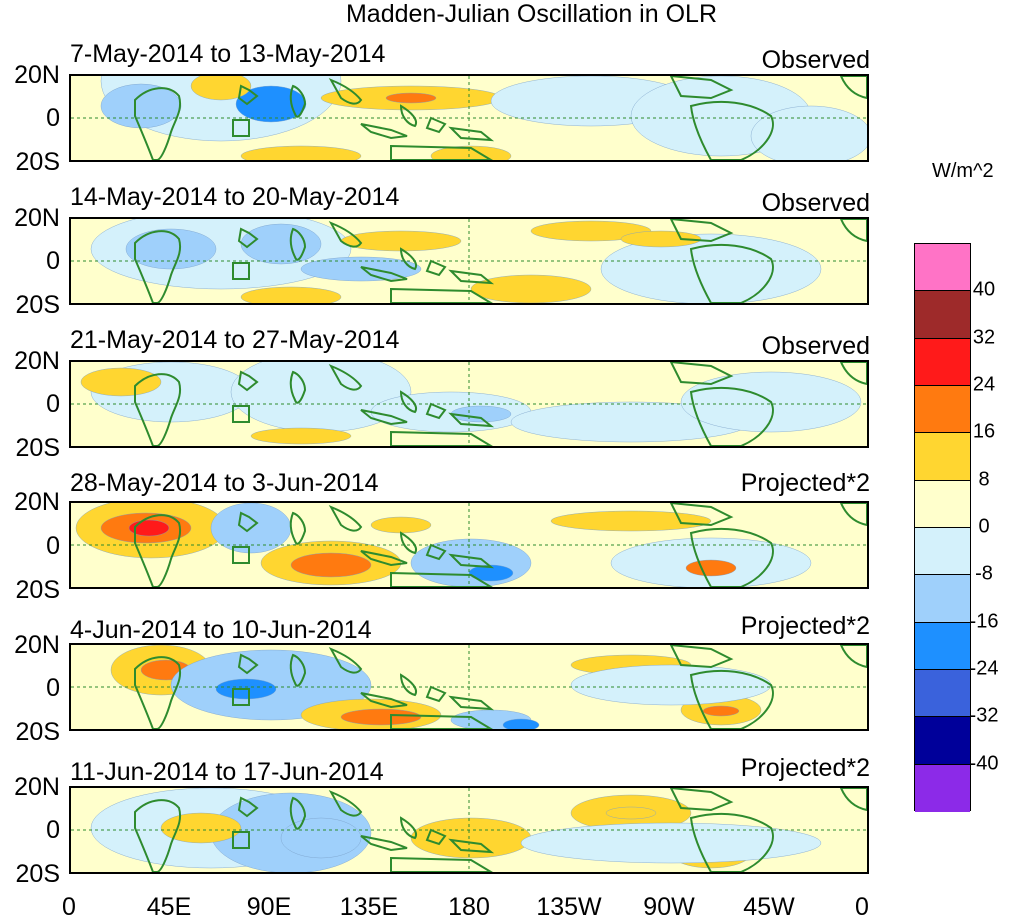 Image resolution: width=1021 pixels, height=922 pixels. I want to click on figure-title: Madden-Julian Oscillation in OLR, so click(531, 14).